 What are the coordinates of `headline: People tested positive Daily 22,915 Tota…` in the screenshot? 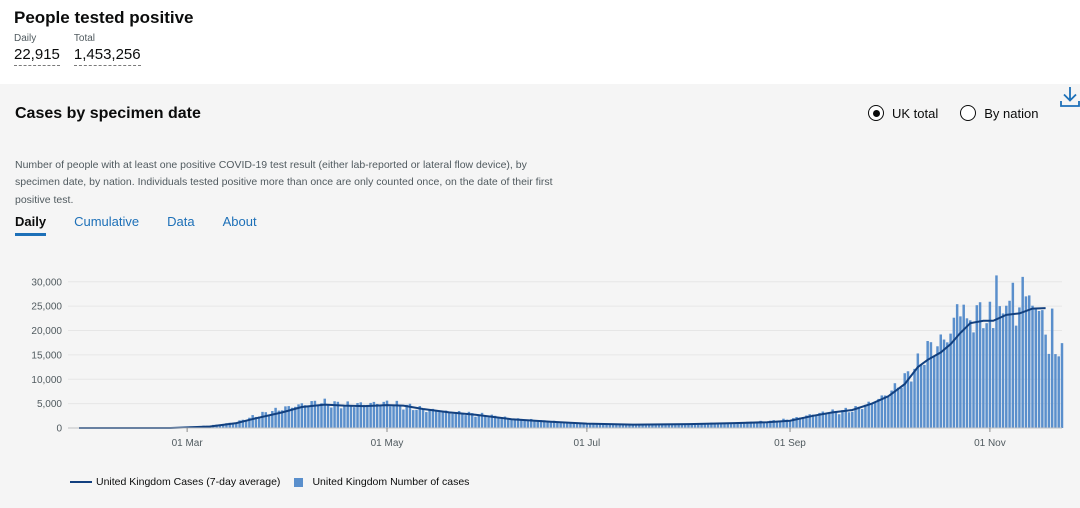 It's located at (104, 37).